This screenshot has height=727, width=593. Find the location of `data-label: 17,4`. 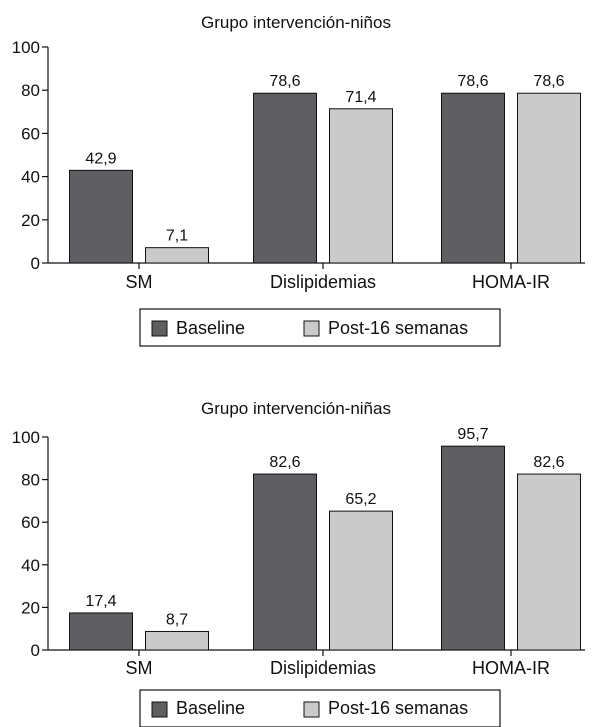

data-label: 17,4 is located at coordinates (100, 601).